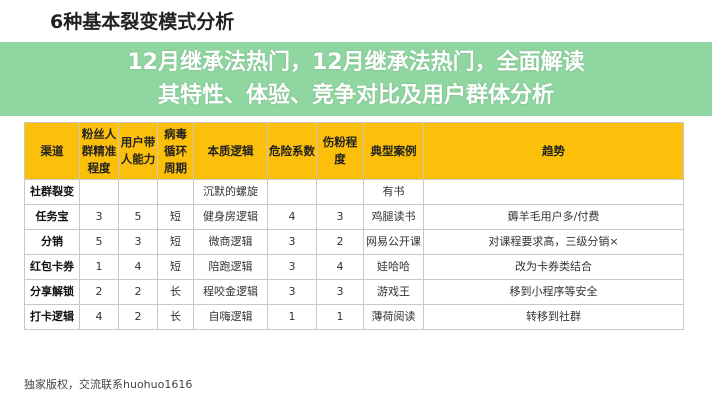 The width and height of the screenshot is (712, 400). Describe the element at coordinates (142, 22) in the screenshot. I see `image-title: 6种基本裂变模式分析` at that location.